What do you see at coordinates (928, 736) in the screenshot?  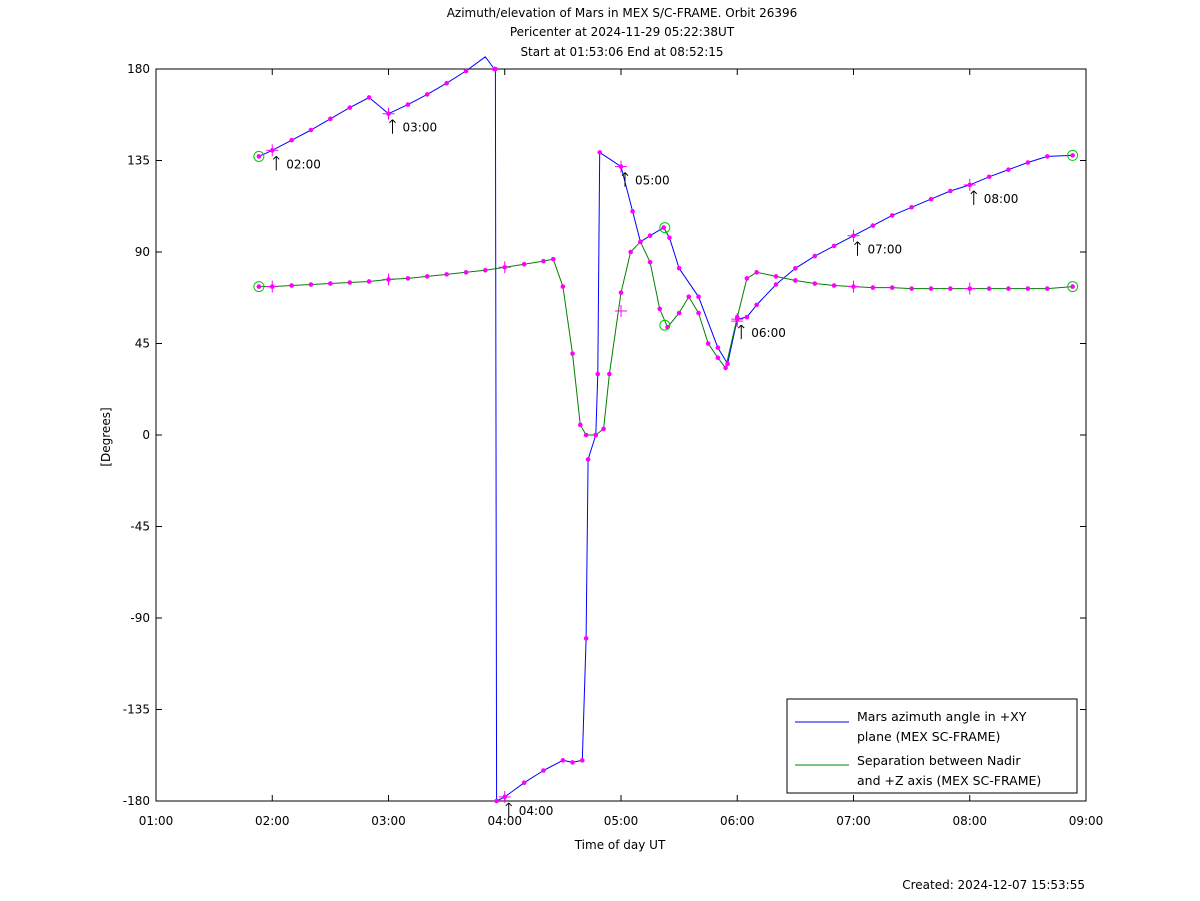 I see `legend-label-azimuth-line2: plane (MEX SC-FRAME)` at bounding box center [928, 736].